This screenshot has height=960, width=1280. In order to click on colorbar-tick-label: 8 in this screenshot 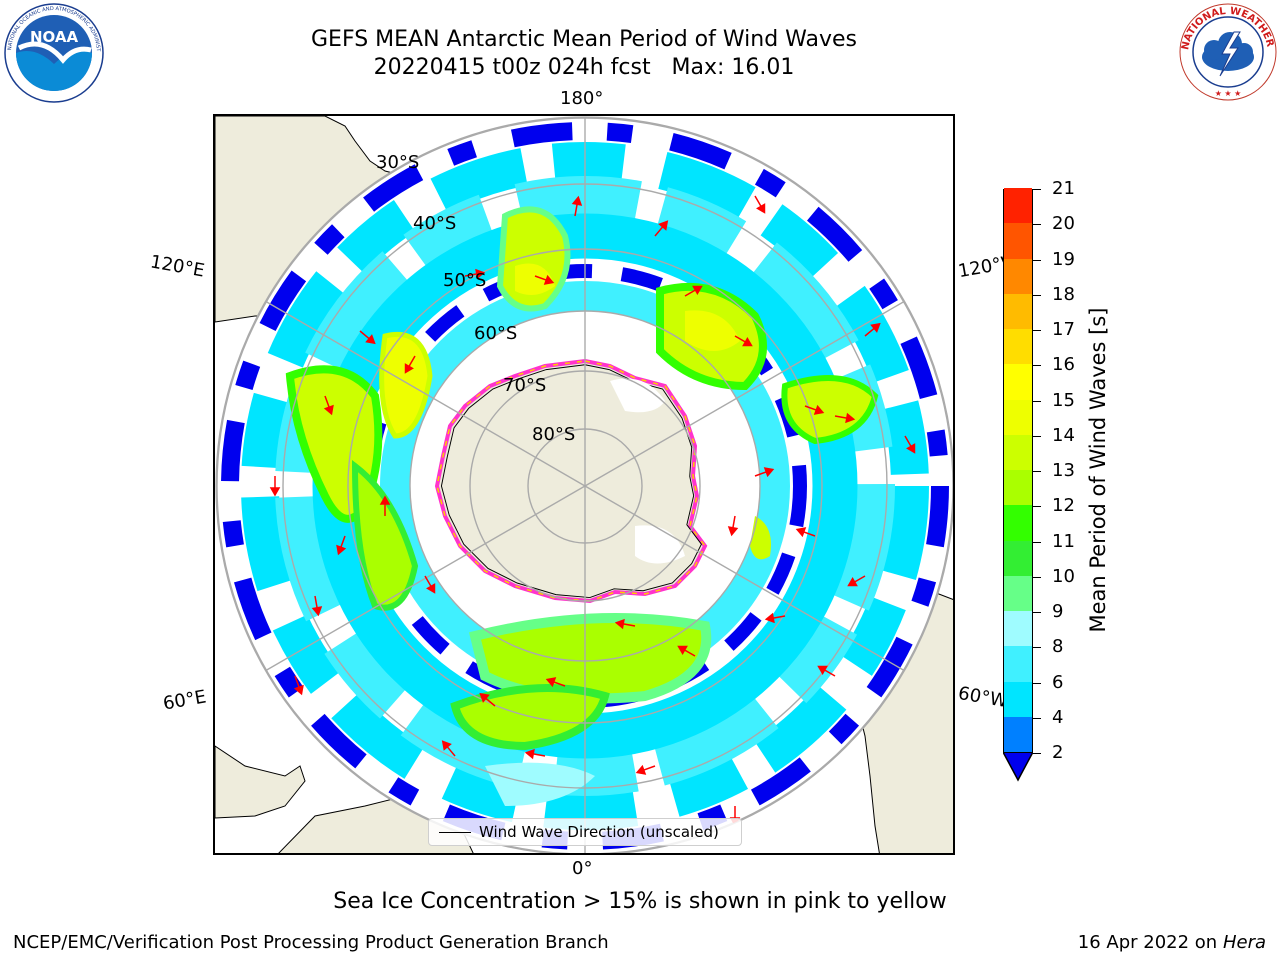, I will do `click(1058, 647)`.